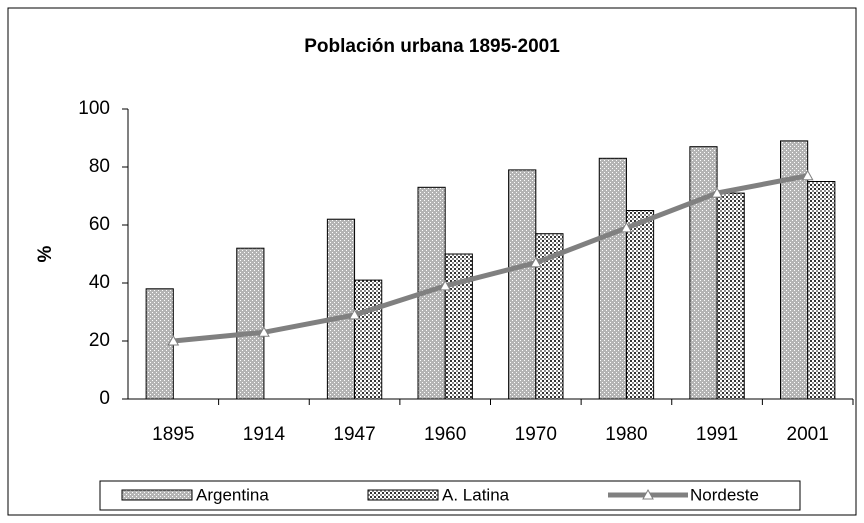 This screenshot has width=864, height=523. I want to click on x-tick-label: 1947, so click(354, 434).